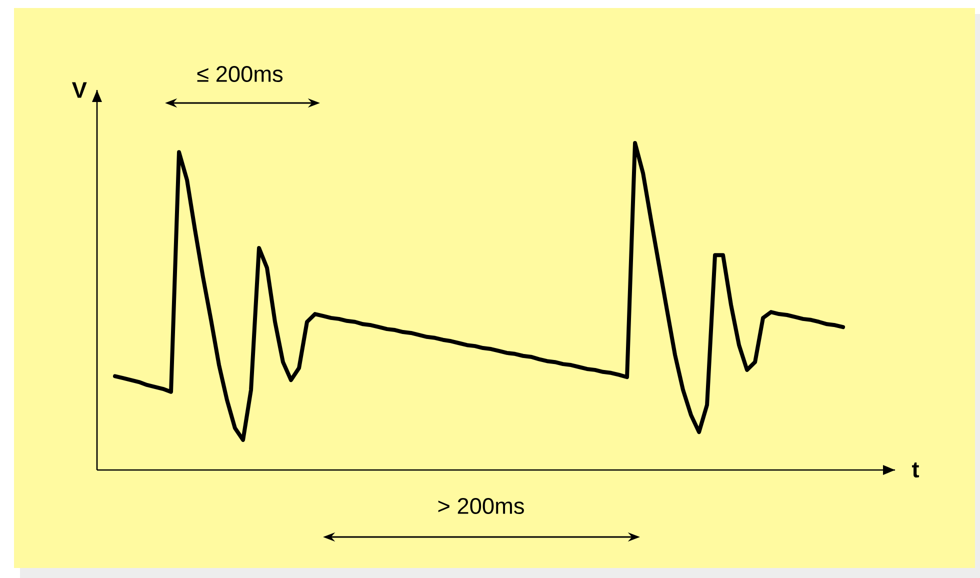  What do you see at coordinates (481, 506) in the screenshot?
I see `text: > 200ms` at bounding box center [481, 506].